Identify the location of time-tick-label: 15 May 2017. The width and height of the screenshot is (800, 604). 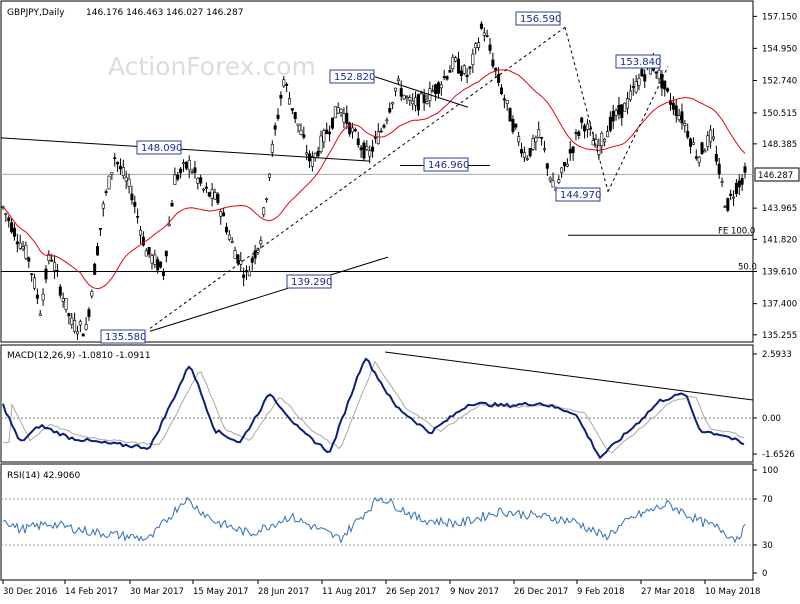
(220, 592).